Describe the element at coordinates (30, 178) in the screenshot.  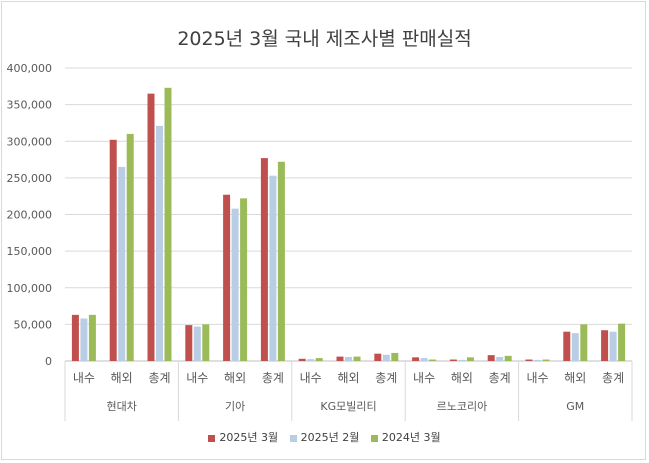
I see `y-tick-label: 250,000` at that location.